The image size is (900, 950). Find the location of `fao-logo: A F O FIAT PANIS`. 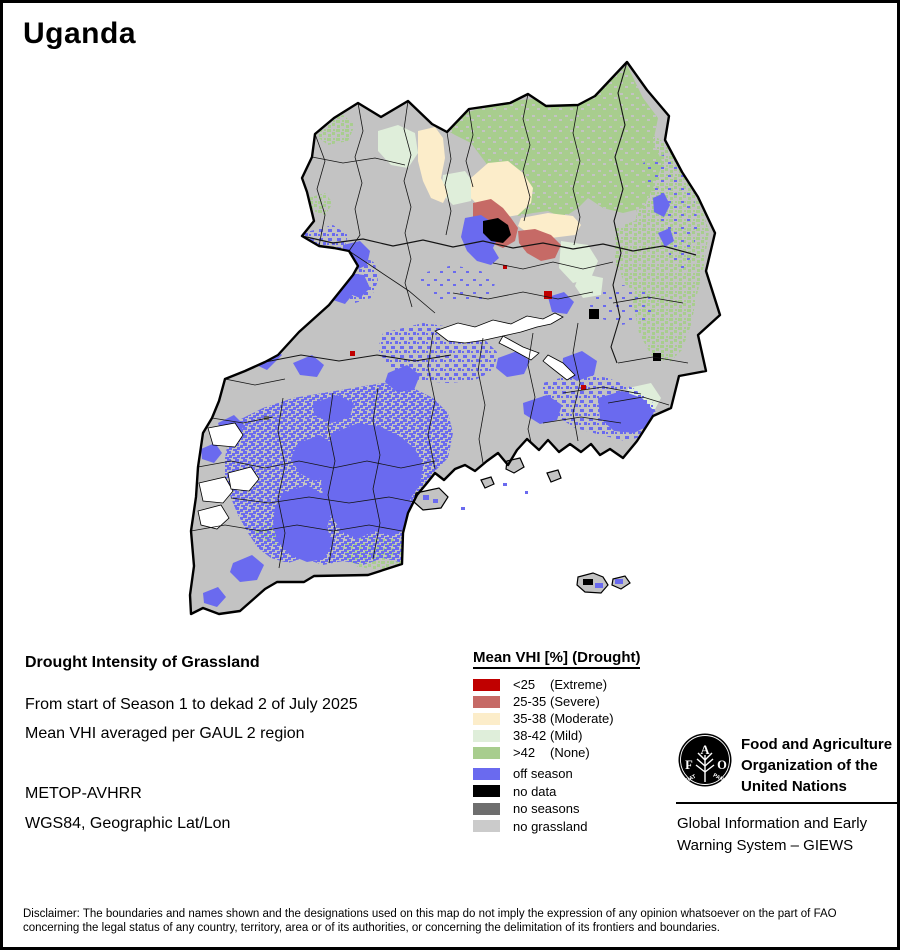

fao-logo: A F O FIAT PANIS is located at coordinates (705, 760).